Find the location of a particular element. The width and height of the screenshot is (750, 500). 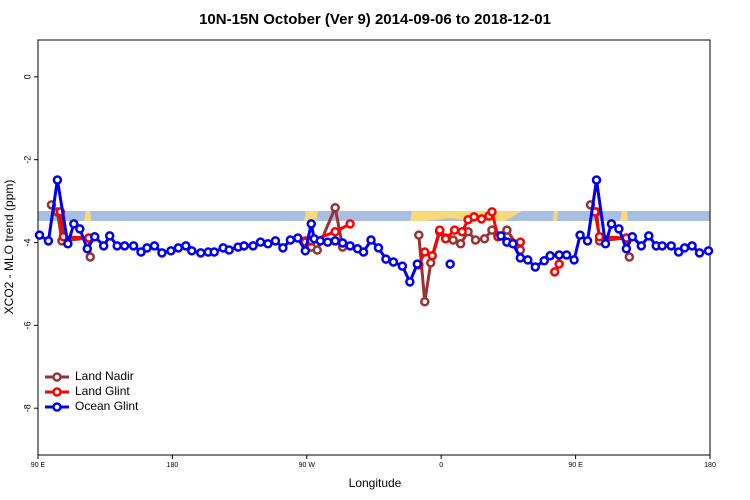

y-tick-label: 0 is located at coordinates (27, 76).